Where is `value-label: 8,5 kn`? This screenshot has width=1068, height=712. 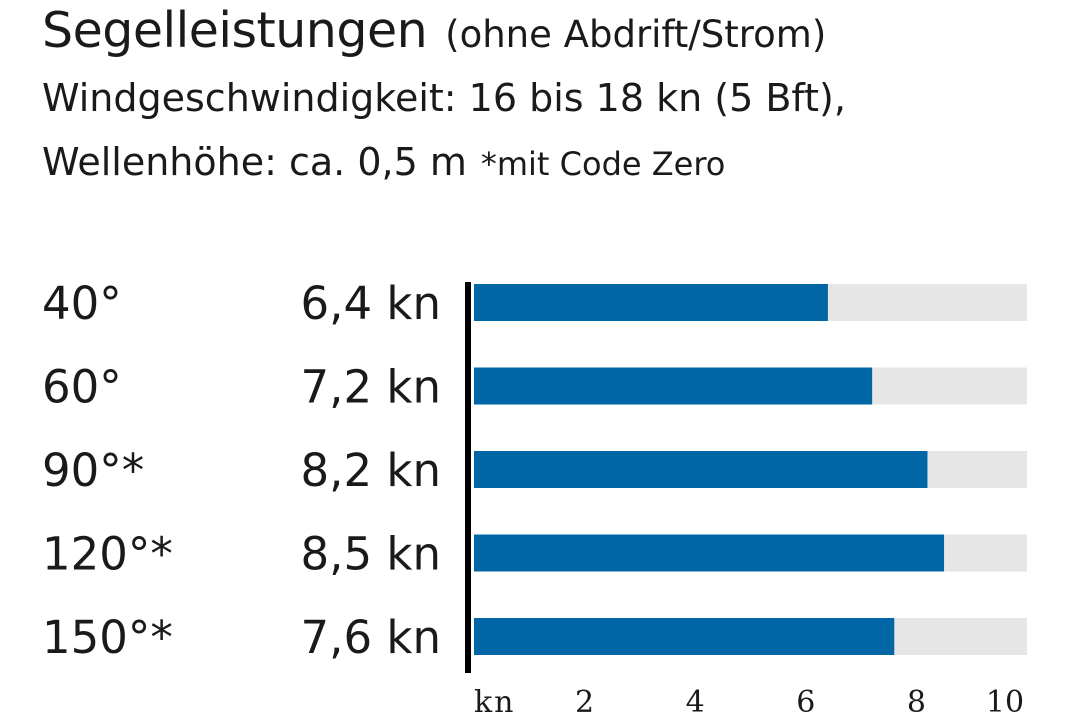 value-label: 8,5 kn is located at coordinates (371, 554).